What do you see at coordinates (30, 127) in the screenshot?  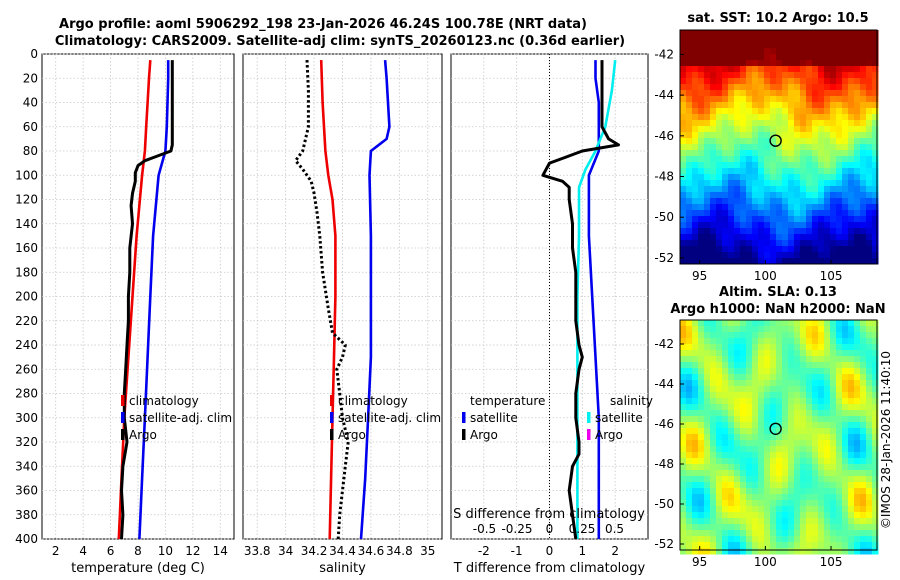 I see `y-tick-label: 60` at bounding box center [30, 127].